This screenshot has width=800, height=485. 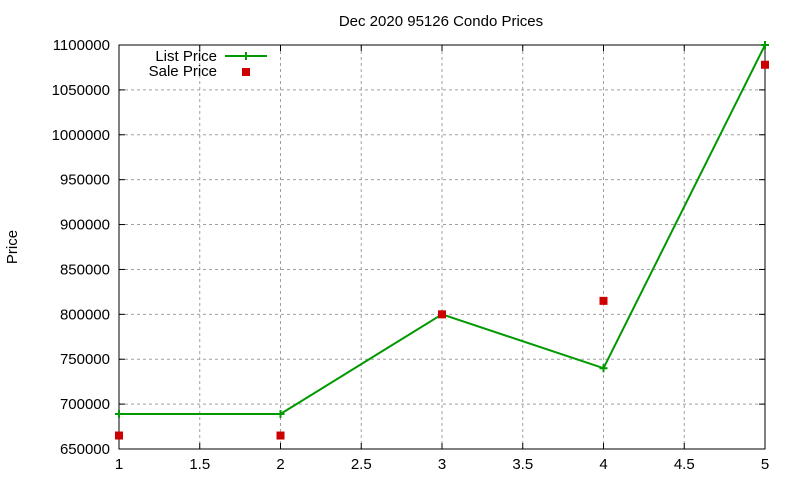 What do you see at coordinates (361, 464) in the screenshot?
I see `x-tick-label: 2.5` at bounding box center [361, 464].